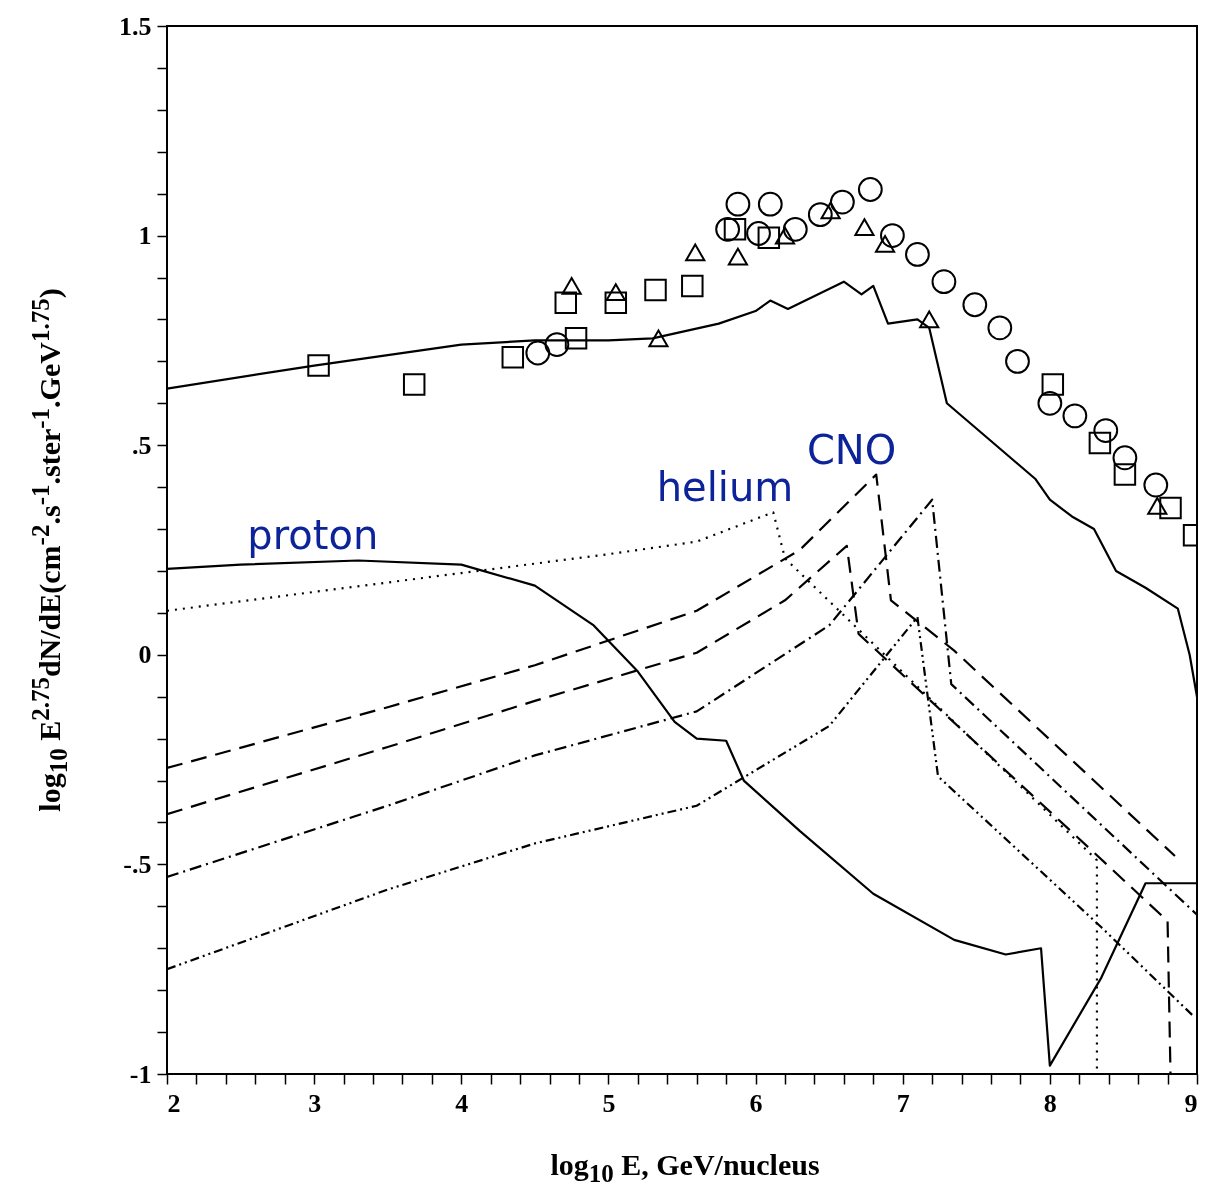 Image resolution: width=1211 pixels, height=1193 pixels. Describe the element at coordinates (725, 487) in the screenshot. I see `series-label: helium` at that location.